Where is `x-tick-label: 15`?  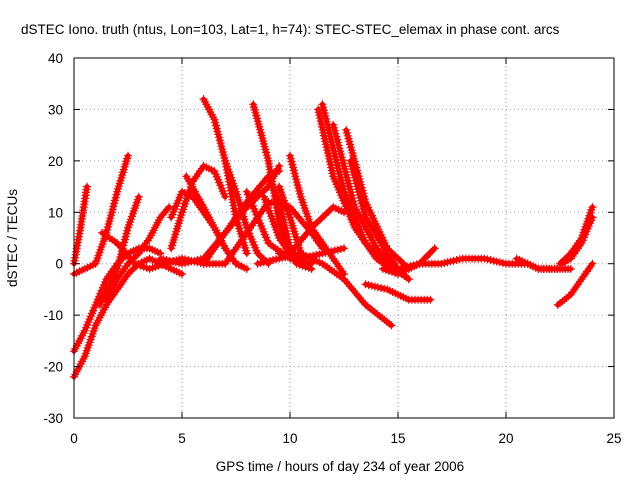
x-tick-label: 15 is located at coordinates (397, 438).